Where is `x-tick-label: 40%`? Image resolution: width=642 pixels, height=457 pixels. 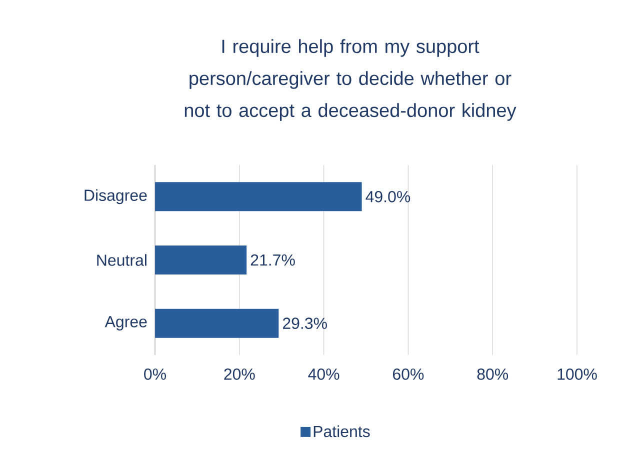 x-tick-label: 40% is located at coordinates (324, 374).